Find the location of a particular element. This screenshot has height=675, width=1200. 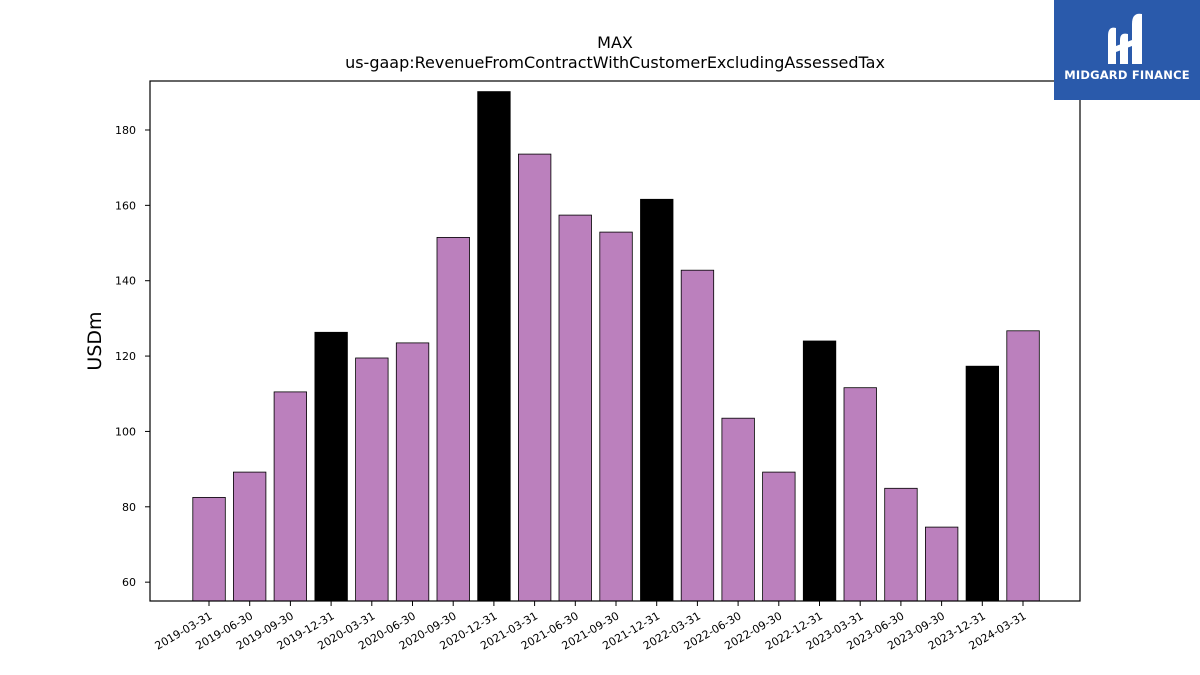

y-tick-label: 180 is located at coordinates (125, 130).